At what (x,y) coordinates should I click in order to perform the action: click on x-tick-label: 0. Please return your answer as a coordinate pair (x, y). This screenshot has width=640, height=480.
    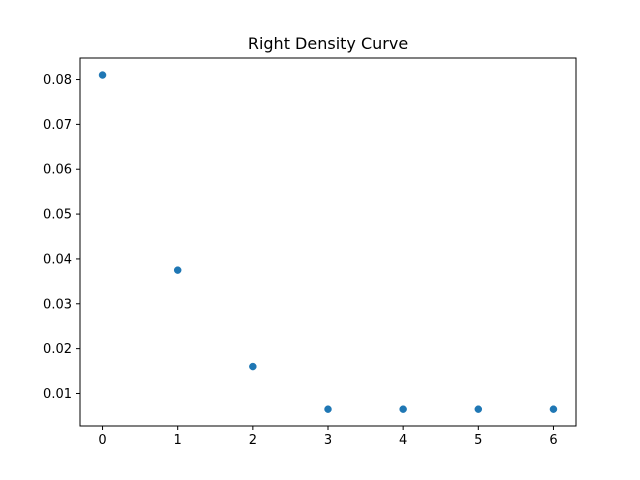
    Looking at the image, I should click on (102, 440).